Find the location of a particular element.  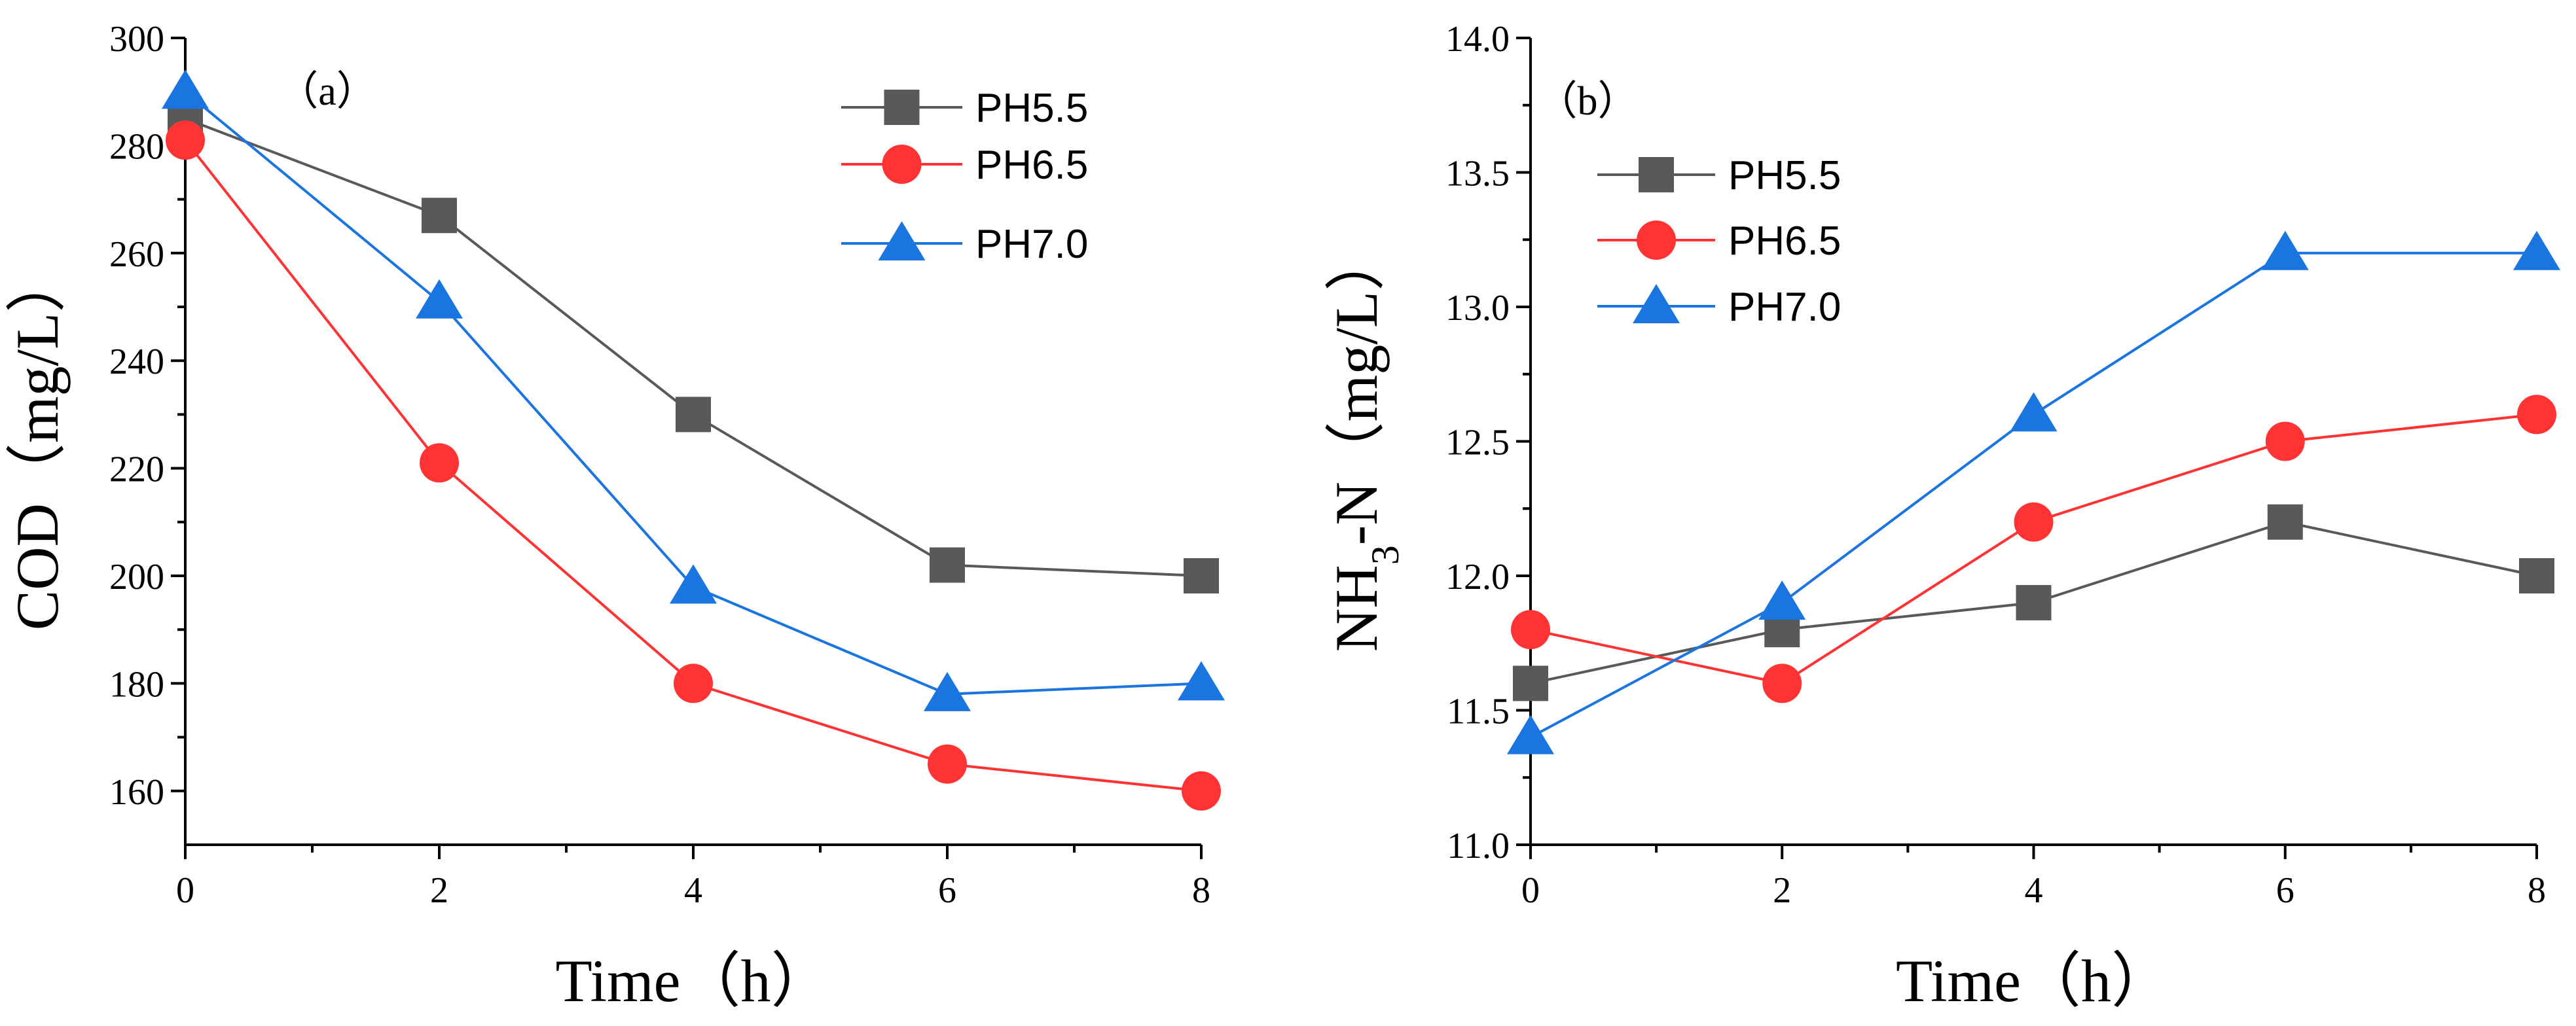

y-tick-label: 160 is located at coordinates (136, 792).